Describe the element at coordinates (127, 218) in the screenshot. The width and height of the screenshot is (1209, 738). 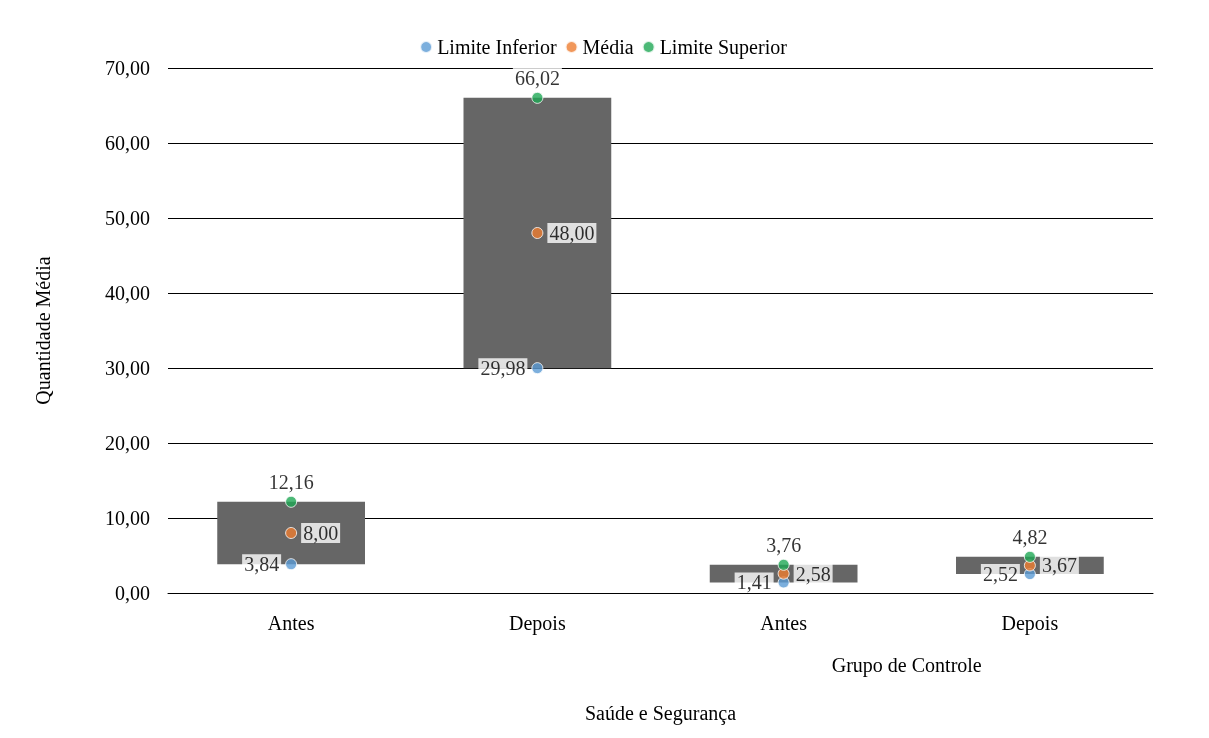
I see `y-tick-label: 50,00` at that location.